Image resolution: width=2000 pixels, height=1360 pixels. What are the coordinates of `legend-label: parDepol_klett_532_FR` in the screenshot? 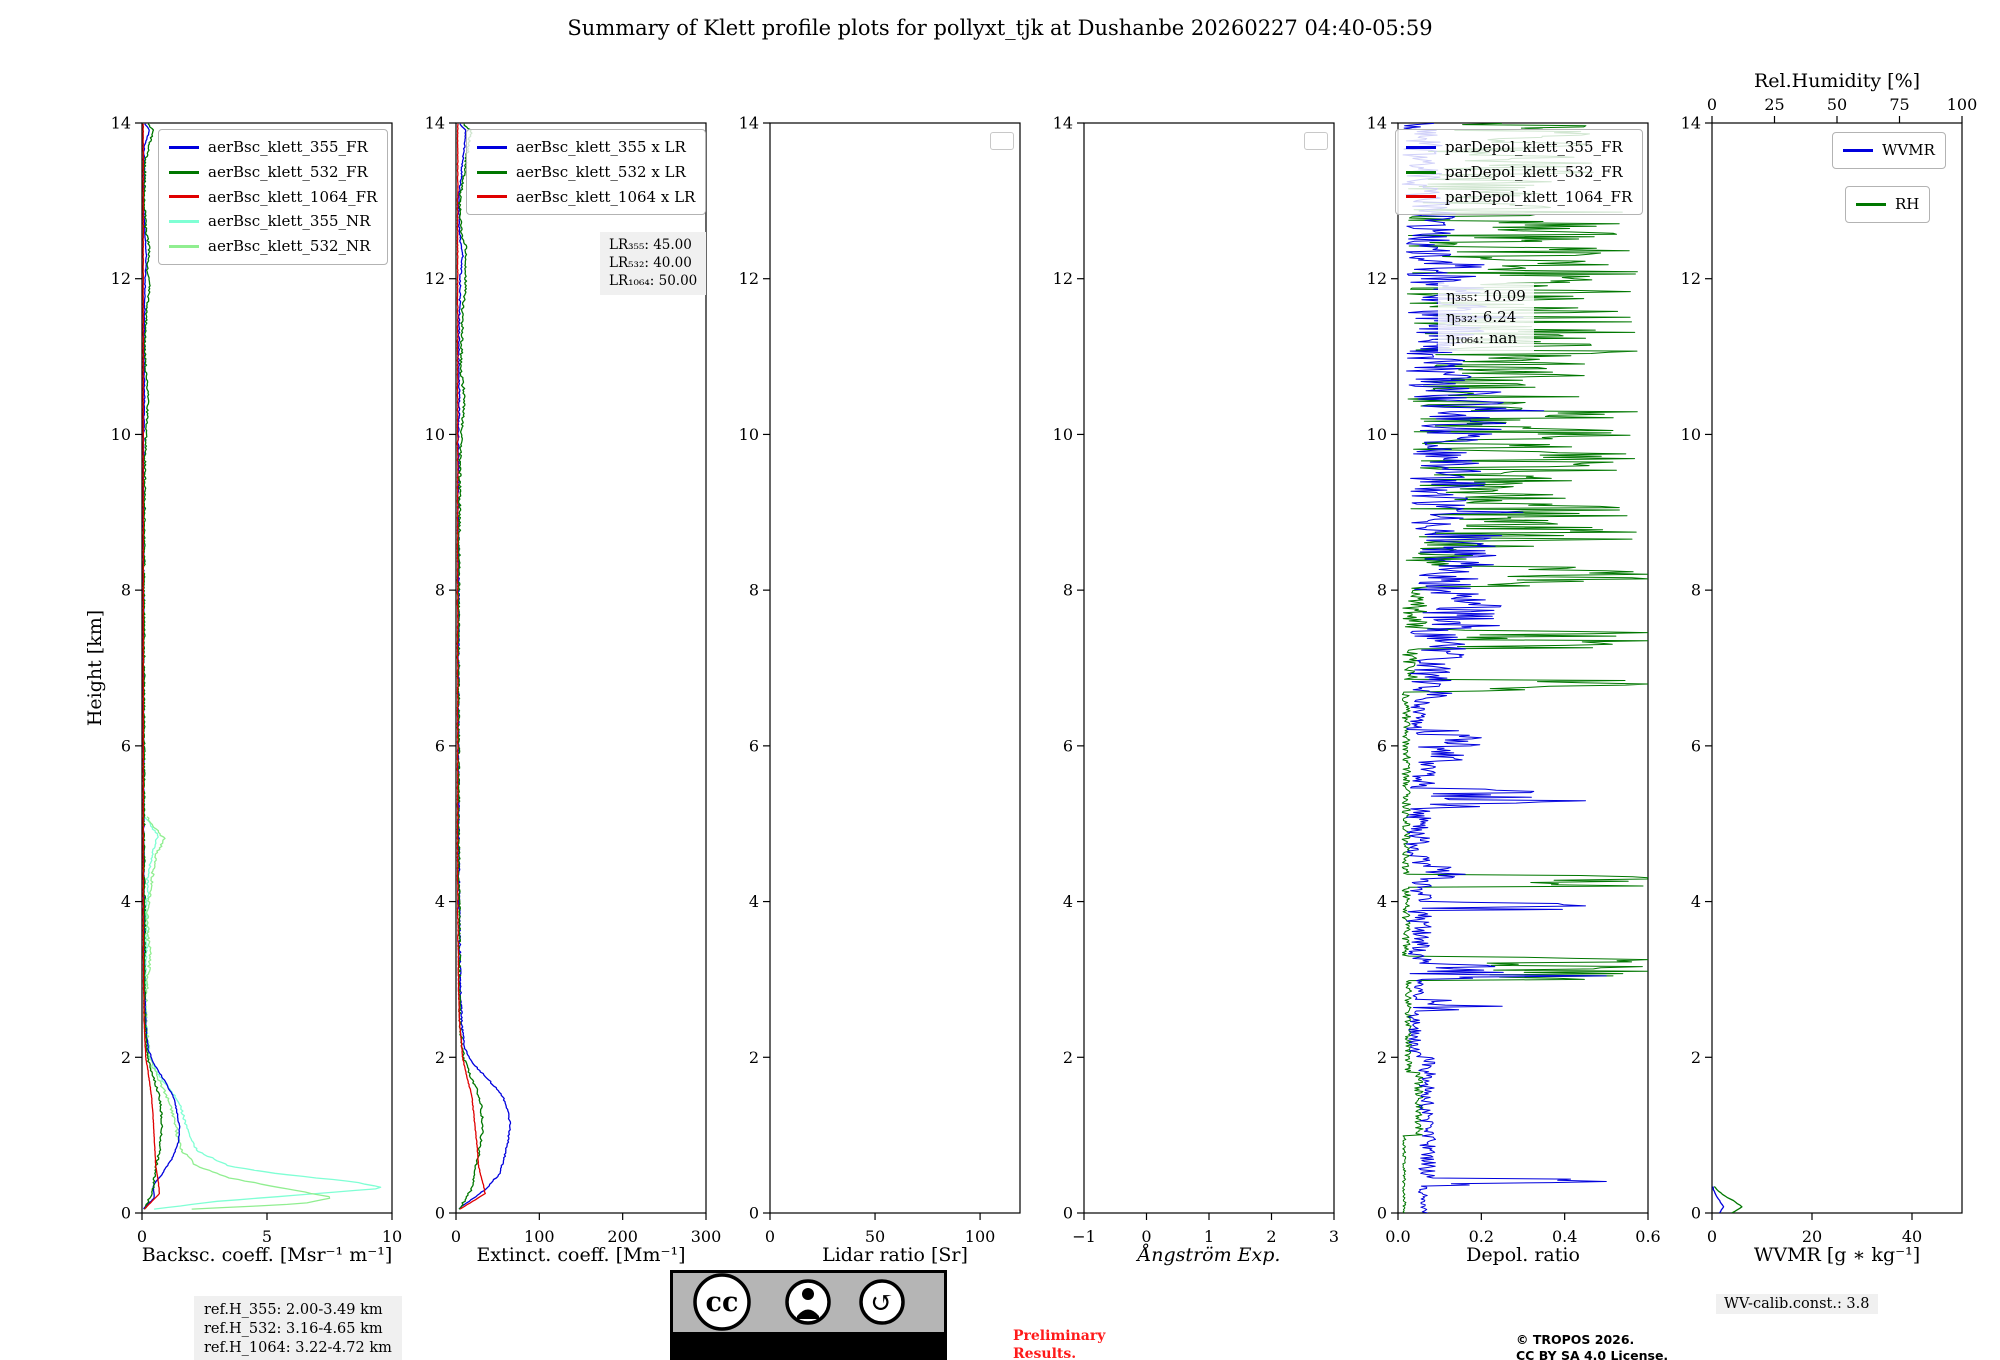 It's located at (1534, 171).